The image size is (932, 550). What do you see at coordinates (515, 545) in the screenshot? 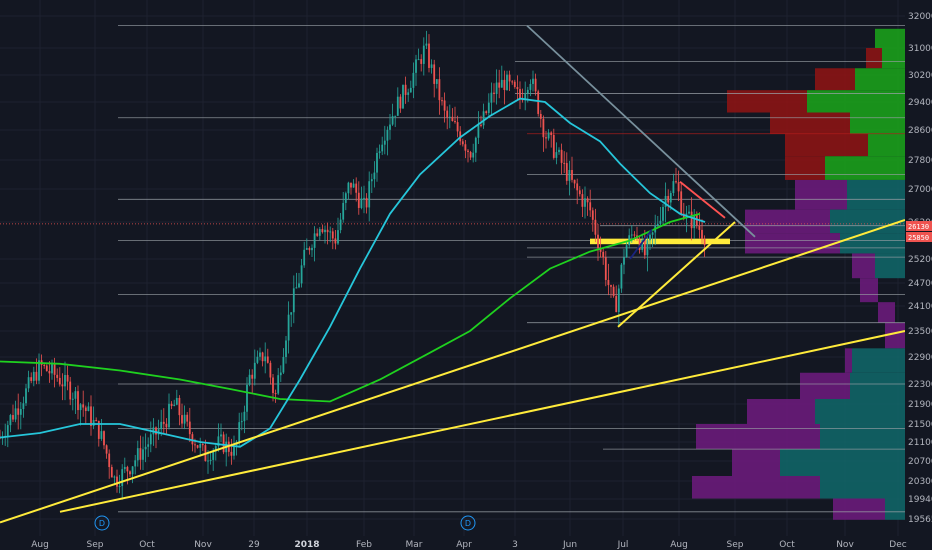
I see `x-tick-label-9: 3` at bounding box center [515, 545].